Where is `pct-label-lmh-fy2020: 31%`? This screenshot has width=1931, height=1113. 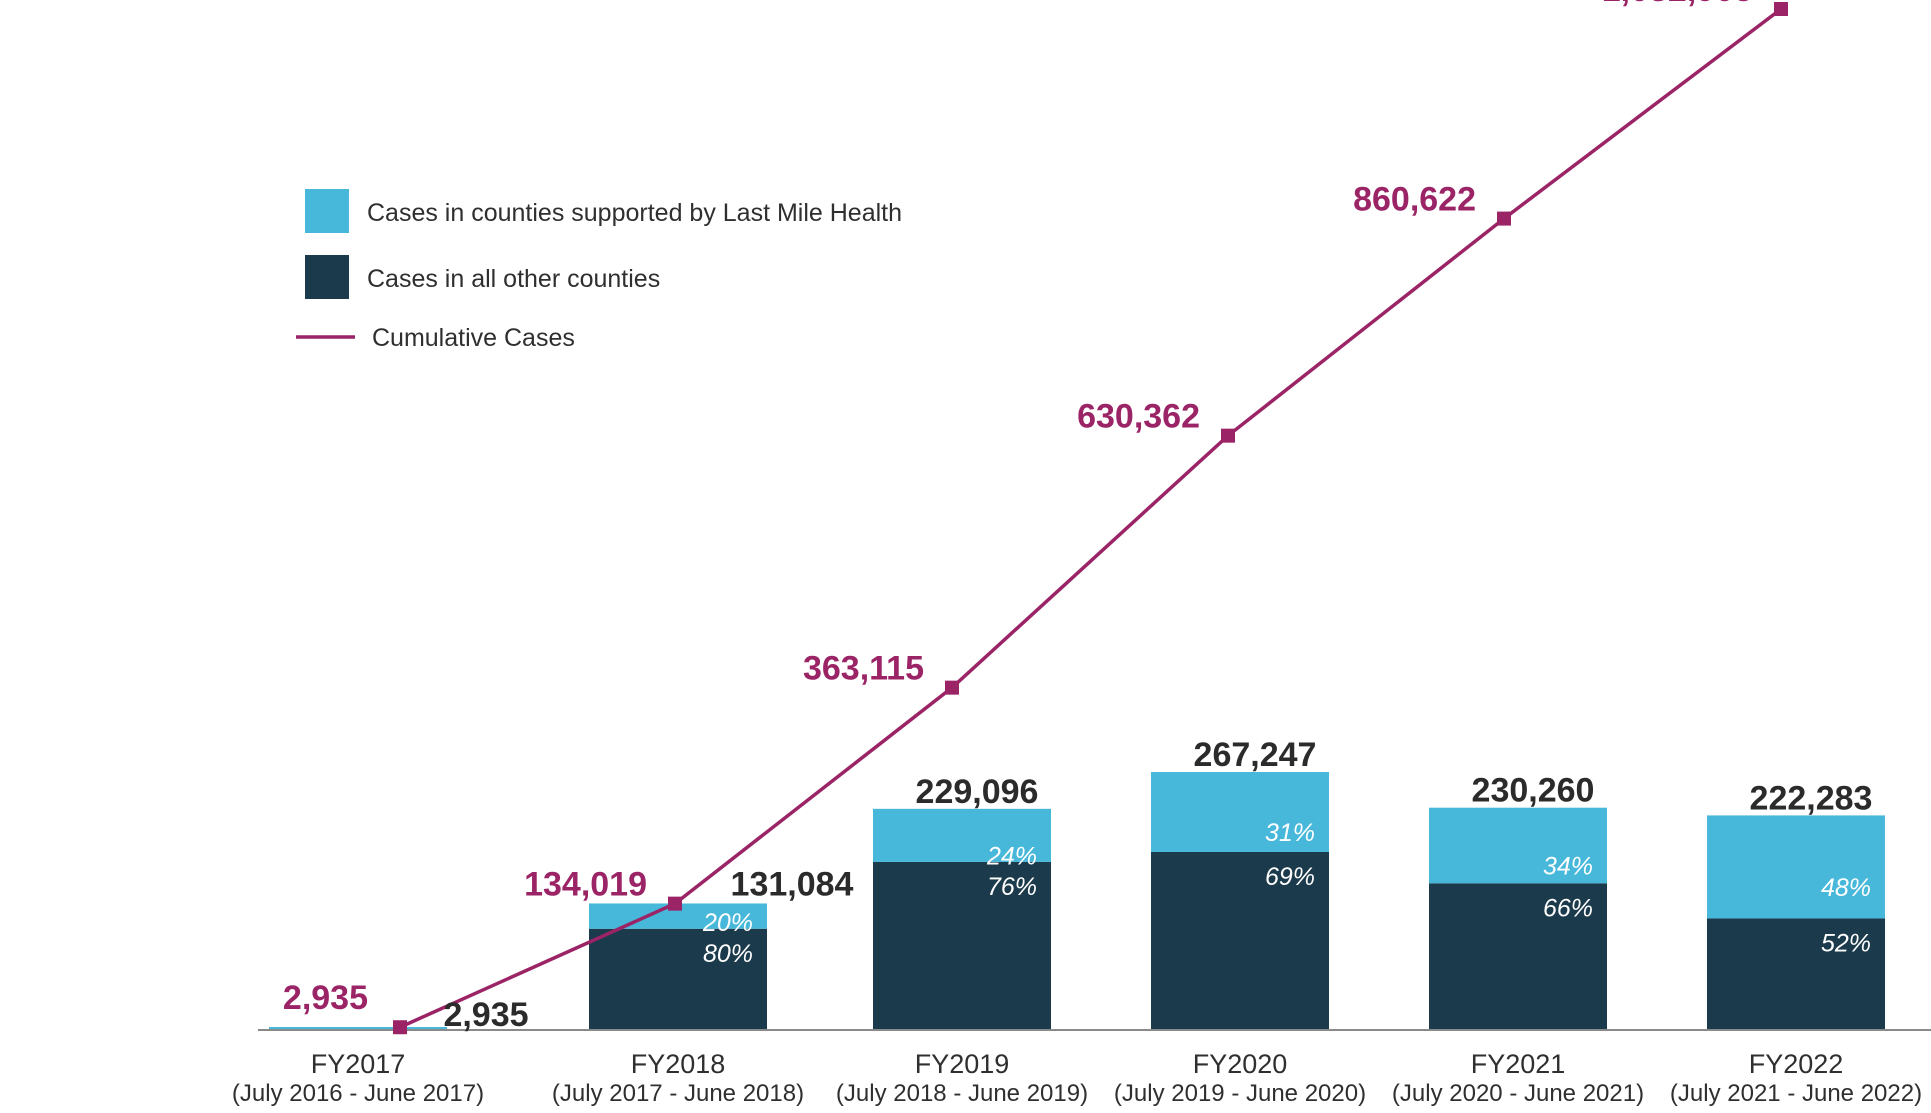
pct-label-lmh-fy2020: 31% is located at coordinates (1290, 833).